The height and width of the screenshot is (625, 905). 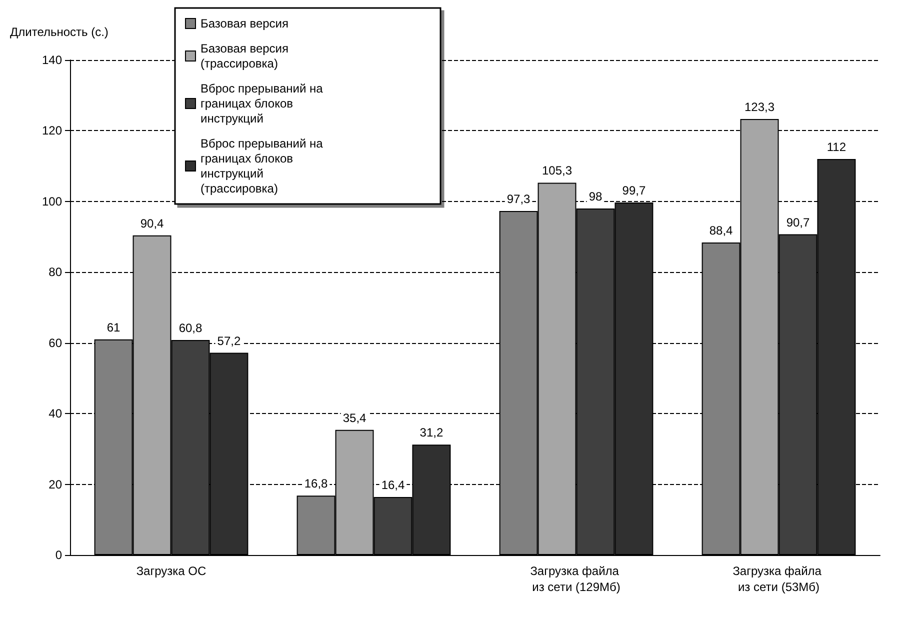 What do you see at coordinates (246, 56) in the screenshot?
I see `legend-label: Базовая версия (трассировка)` at bounding box center [246, 56].